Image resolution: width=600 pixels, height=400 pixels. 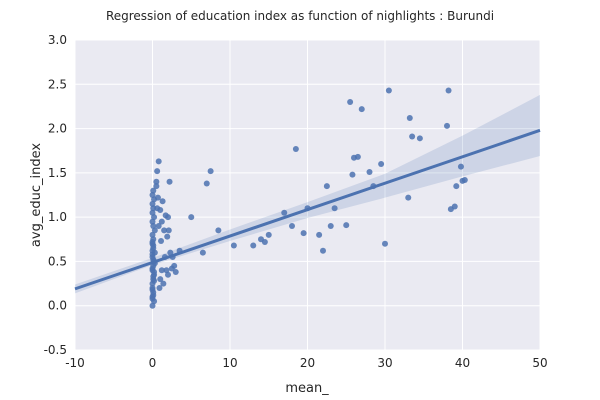 What do you see at coordinates (307, 388) in the screenshot?
I see `x-axis-label: mean_` at bounding box center [307, 388].